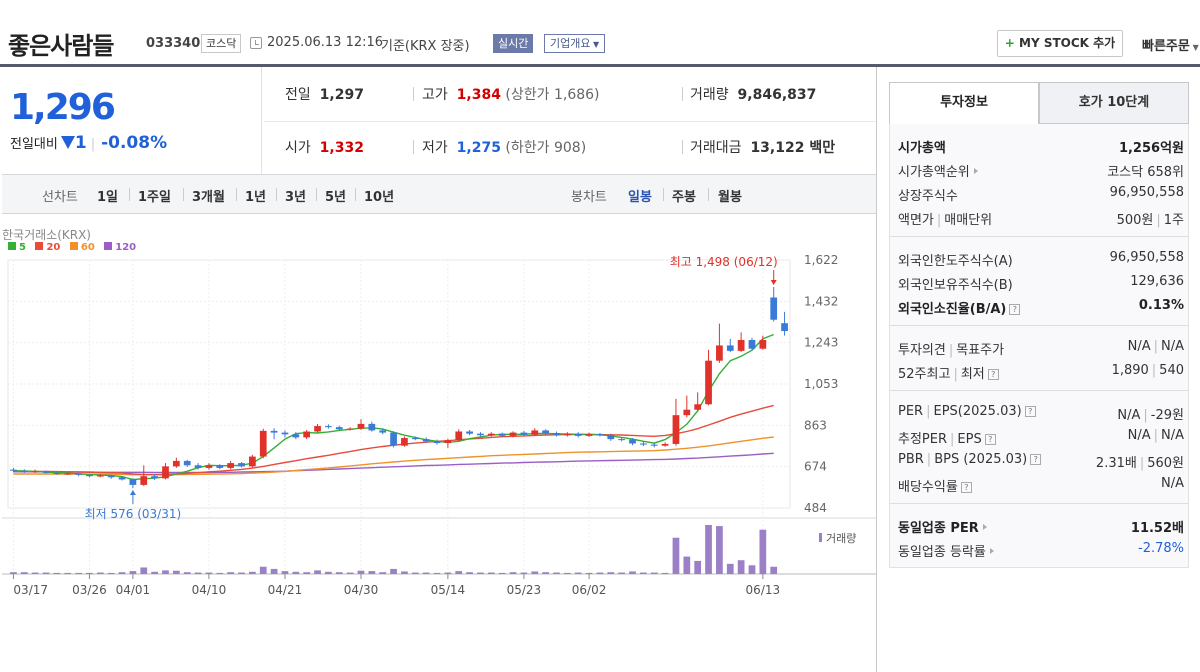 This screenshot has width=1200, height=672. What do you see at coordinates (793, 148) in the screenshot?
I see `trade-value-amount: 13,122 백만` at bounding box center [793, 148].